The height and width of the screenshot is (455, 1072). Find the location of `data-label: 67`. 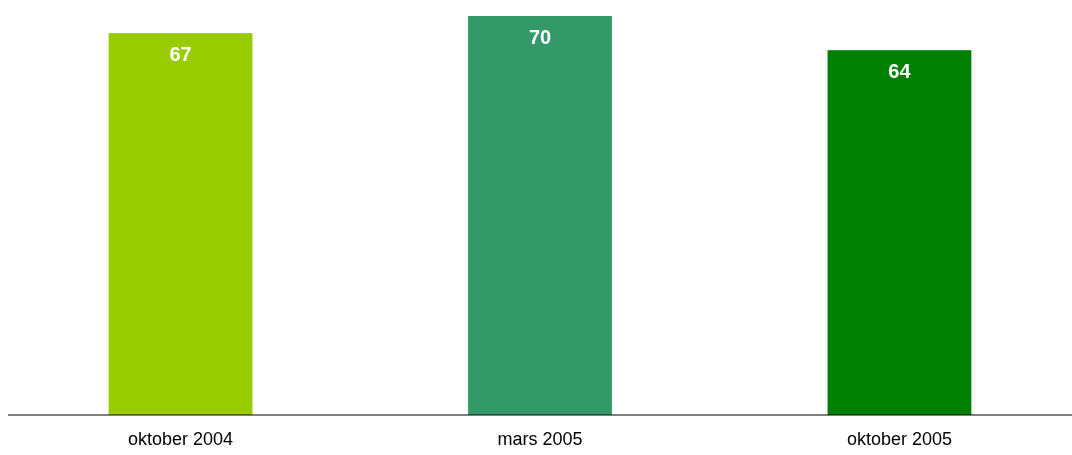

data-label: 67 is located at coordinates (180, 54).